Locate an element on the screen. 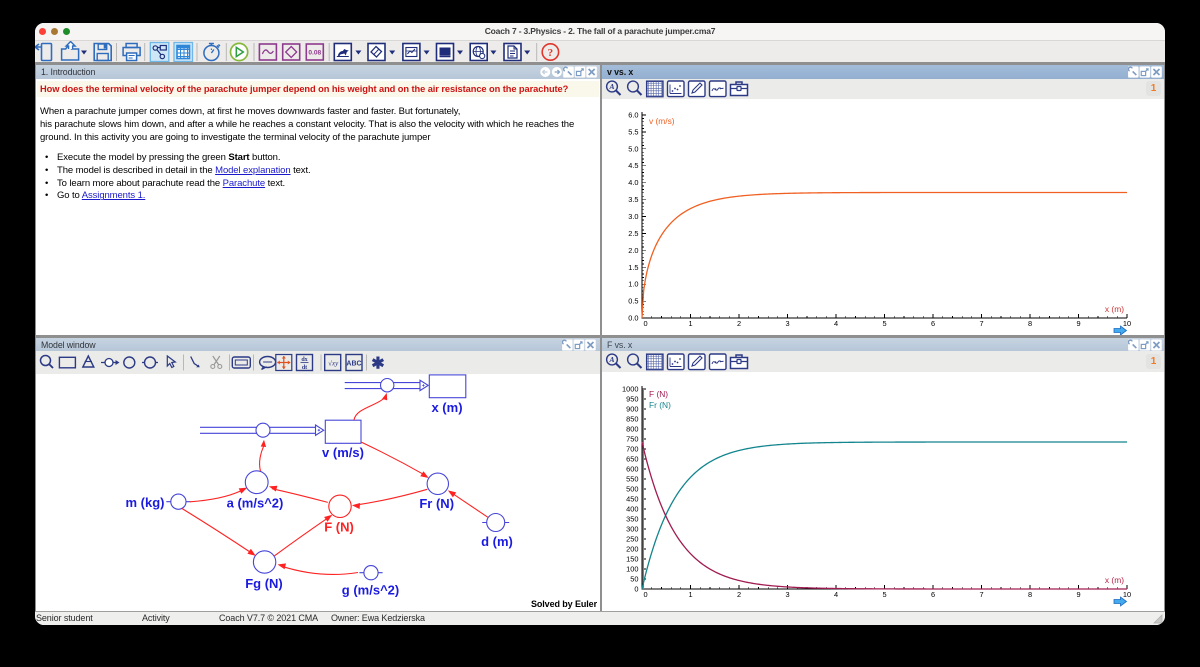 The image size is (1200, 667). svg-text: 900 is located at coordinates (632, 409).